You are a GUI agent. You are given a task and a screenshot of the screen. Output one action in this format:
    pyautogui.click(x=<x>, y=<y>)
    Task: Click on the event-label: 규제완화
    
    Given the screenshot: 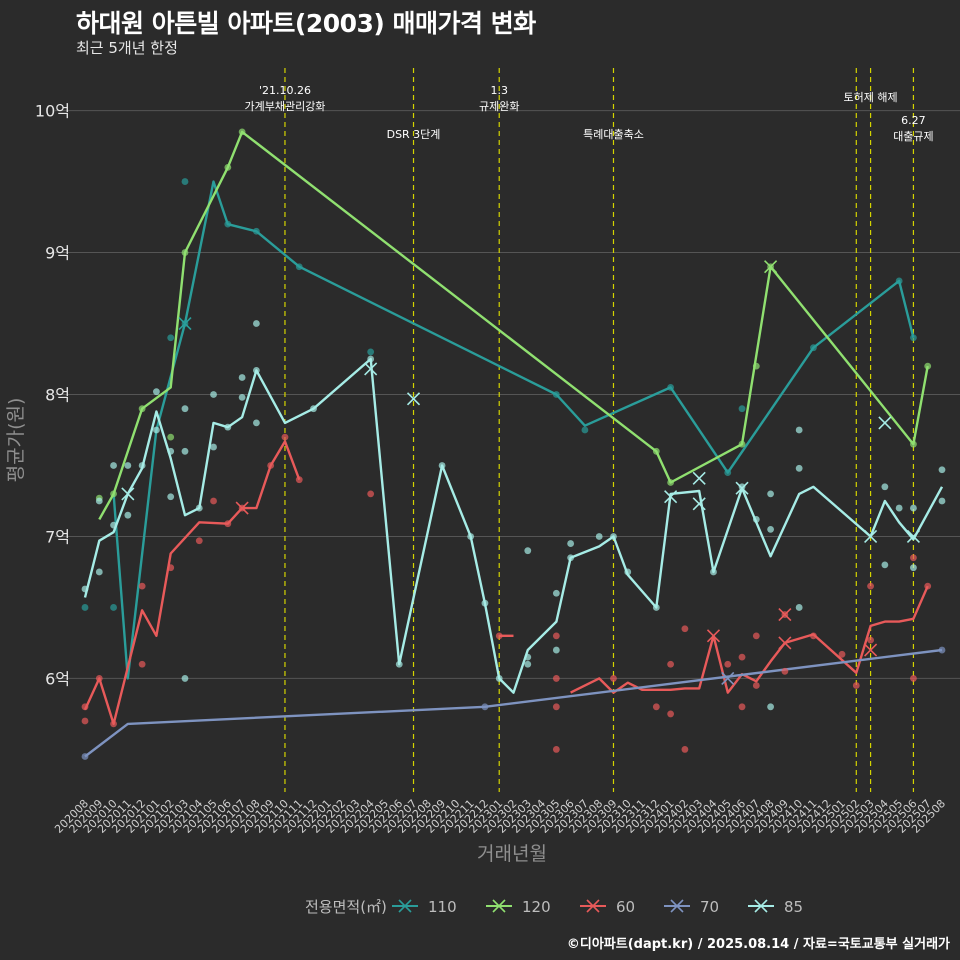 What is the action you would take?
    pyautogui.click(x=499, y=106)
    